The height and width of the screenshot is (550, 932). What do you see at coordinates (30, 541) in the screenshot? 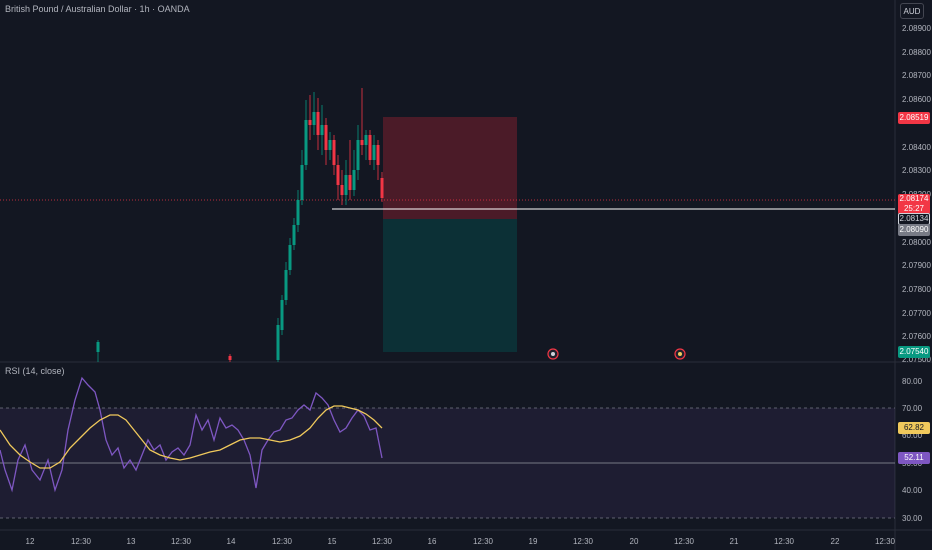
I see `time-label: 12` at bounding box center [30, 541].